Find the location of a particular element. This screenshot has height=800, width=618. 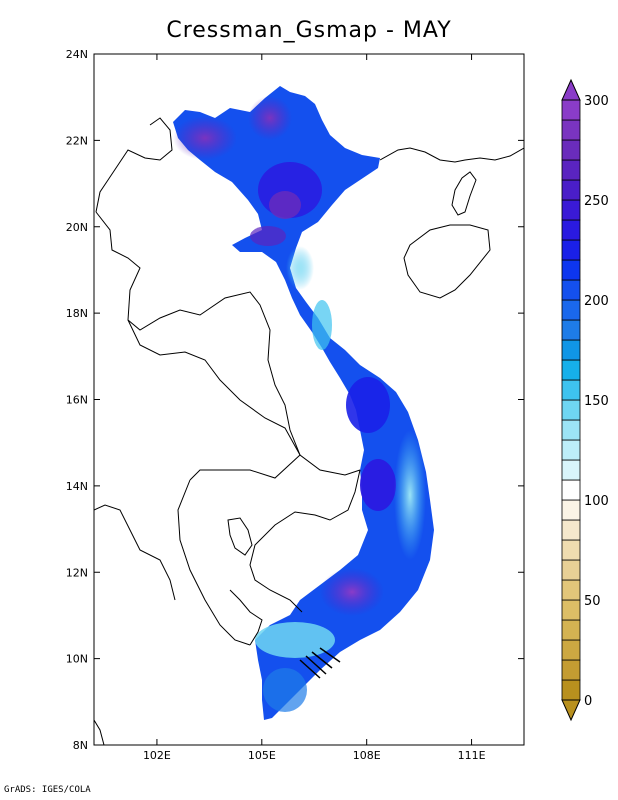

thai-laos-mekong is located at coordinates (214, 387).